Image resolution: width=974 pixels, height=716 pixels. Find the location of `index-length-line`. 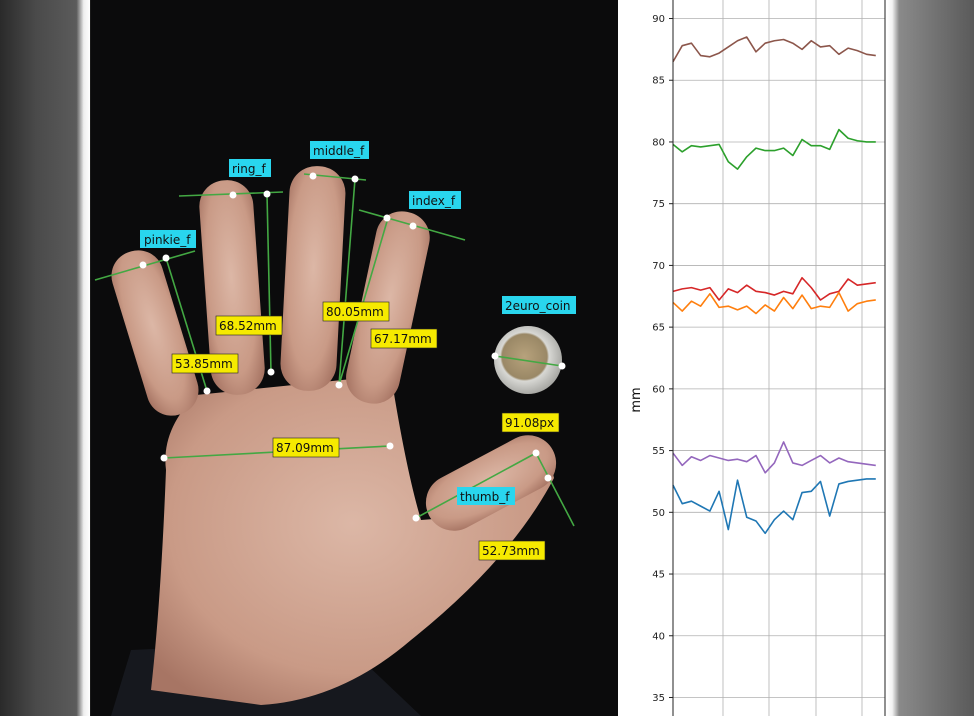

index-length-line is located at coordinates (363, 301).